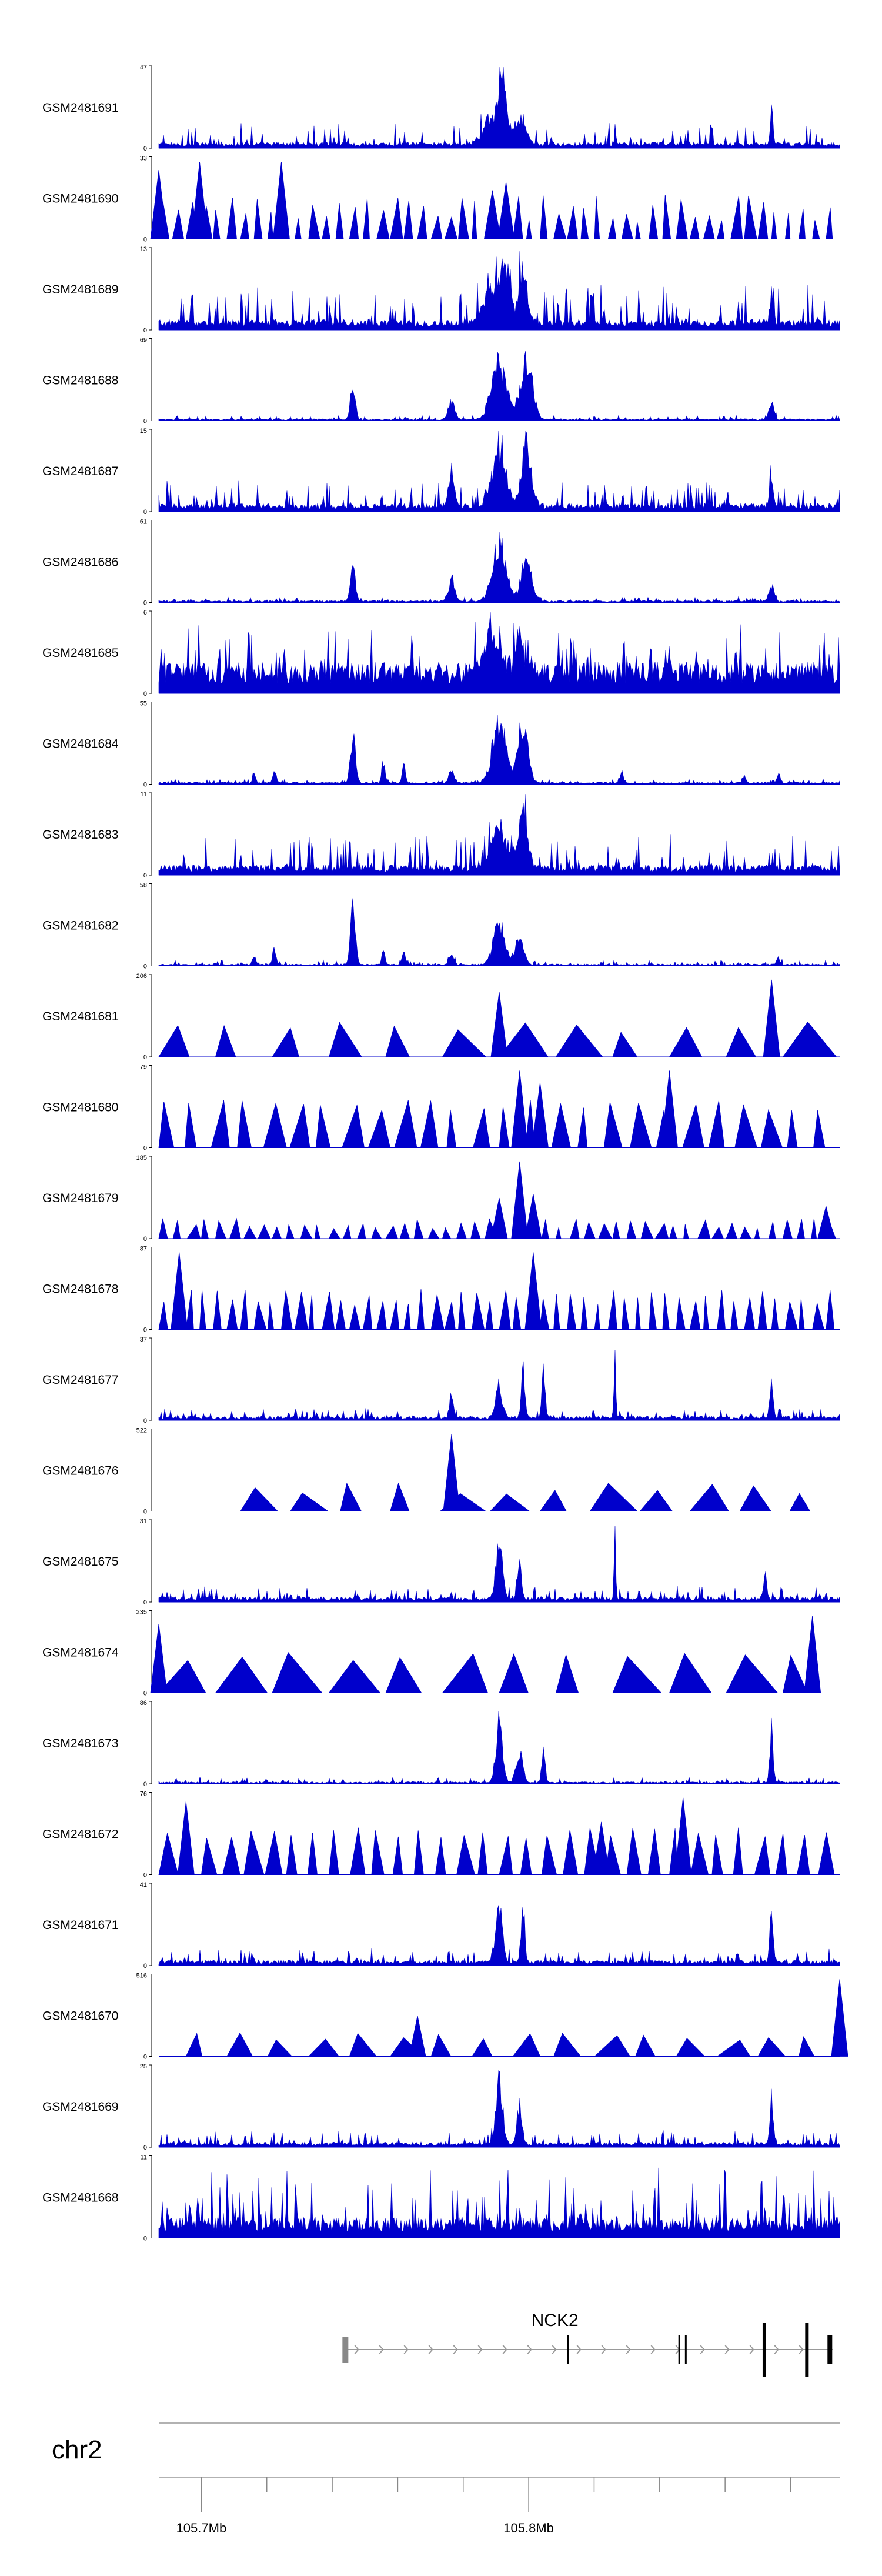 The image size is (882, 2576). What do you see at coordinates (80, 926) in the screenshot?
I see `track-label: GSM2481682` at bounding box center [80, 926].